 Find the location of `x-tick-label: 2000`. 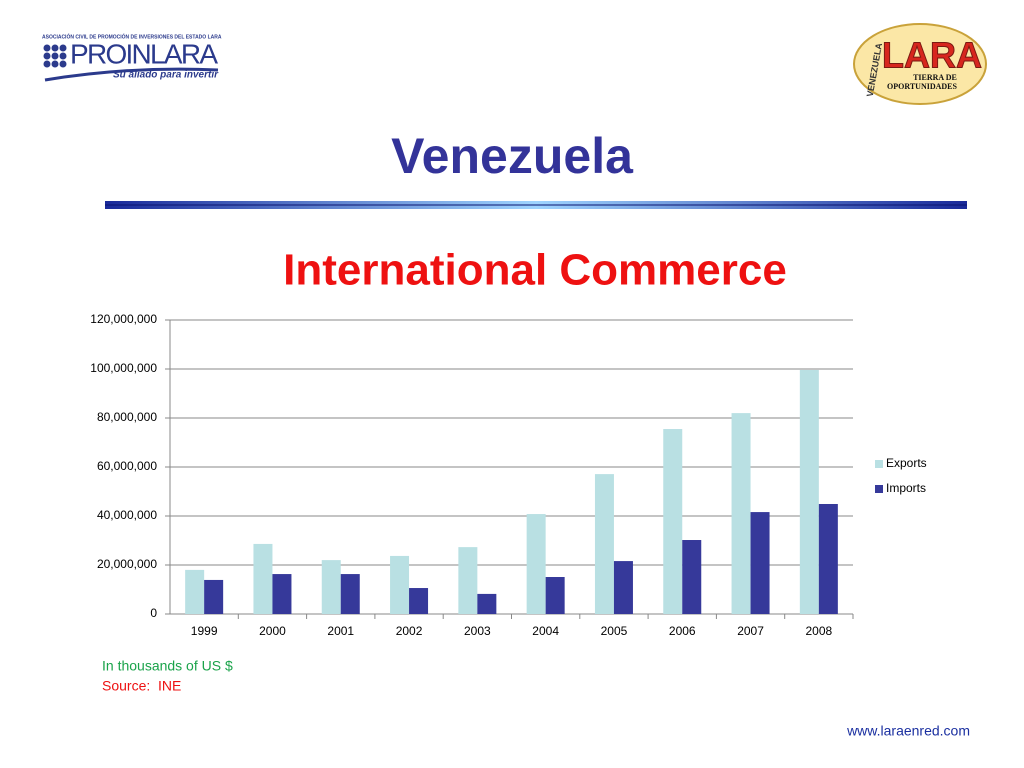

x-tick-label: 2000 is located at coordinates (272, 631).